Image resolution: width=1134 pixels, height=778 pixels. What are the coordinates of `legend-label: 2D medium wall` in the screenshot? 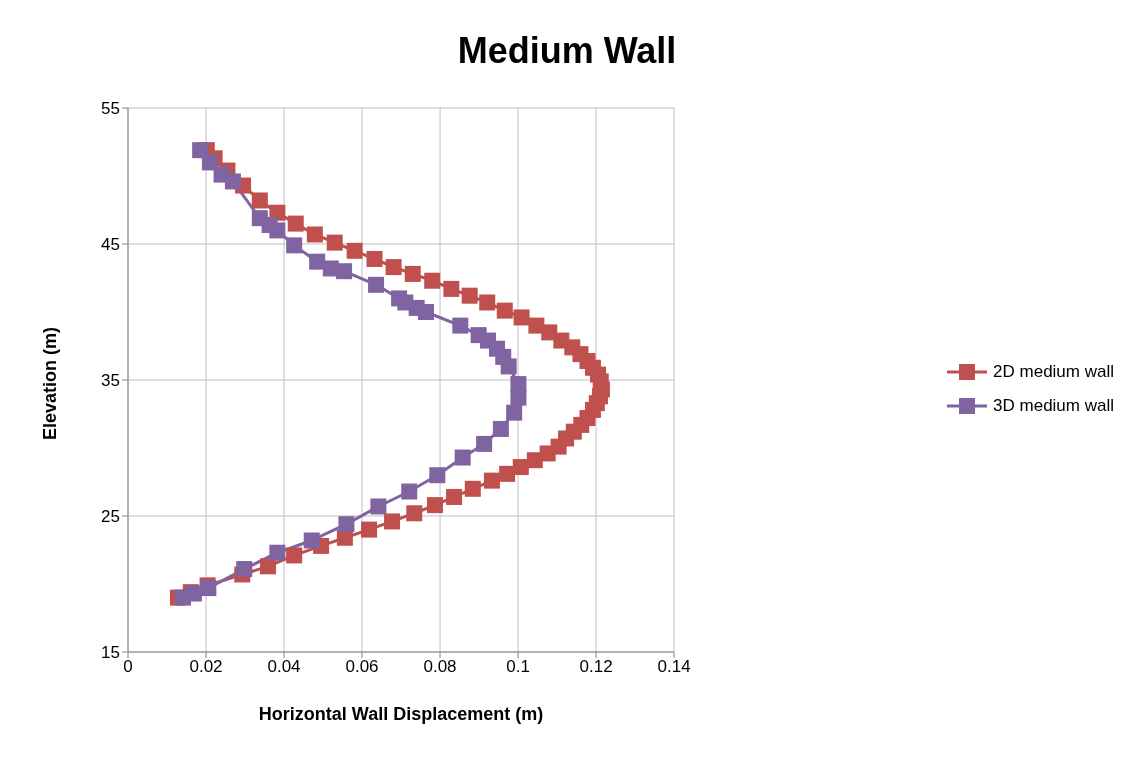 It's located at (1053, 372).